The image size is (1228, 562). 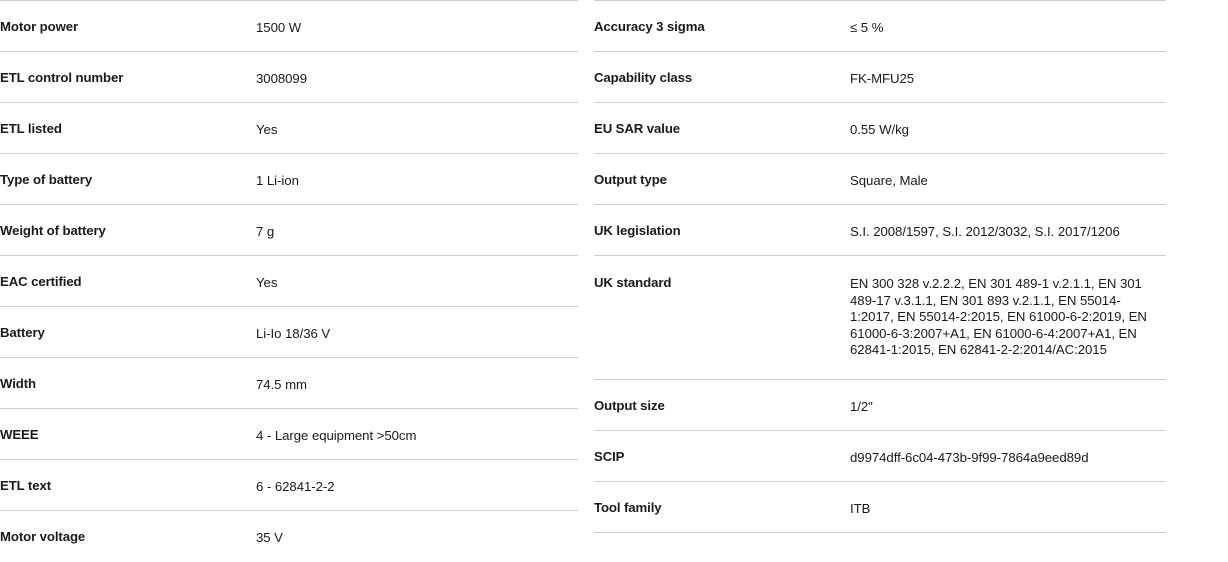 I want to click on spec-label: ETL control number, so click(x=62, y=77).